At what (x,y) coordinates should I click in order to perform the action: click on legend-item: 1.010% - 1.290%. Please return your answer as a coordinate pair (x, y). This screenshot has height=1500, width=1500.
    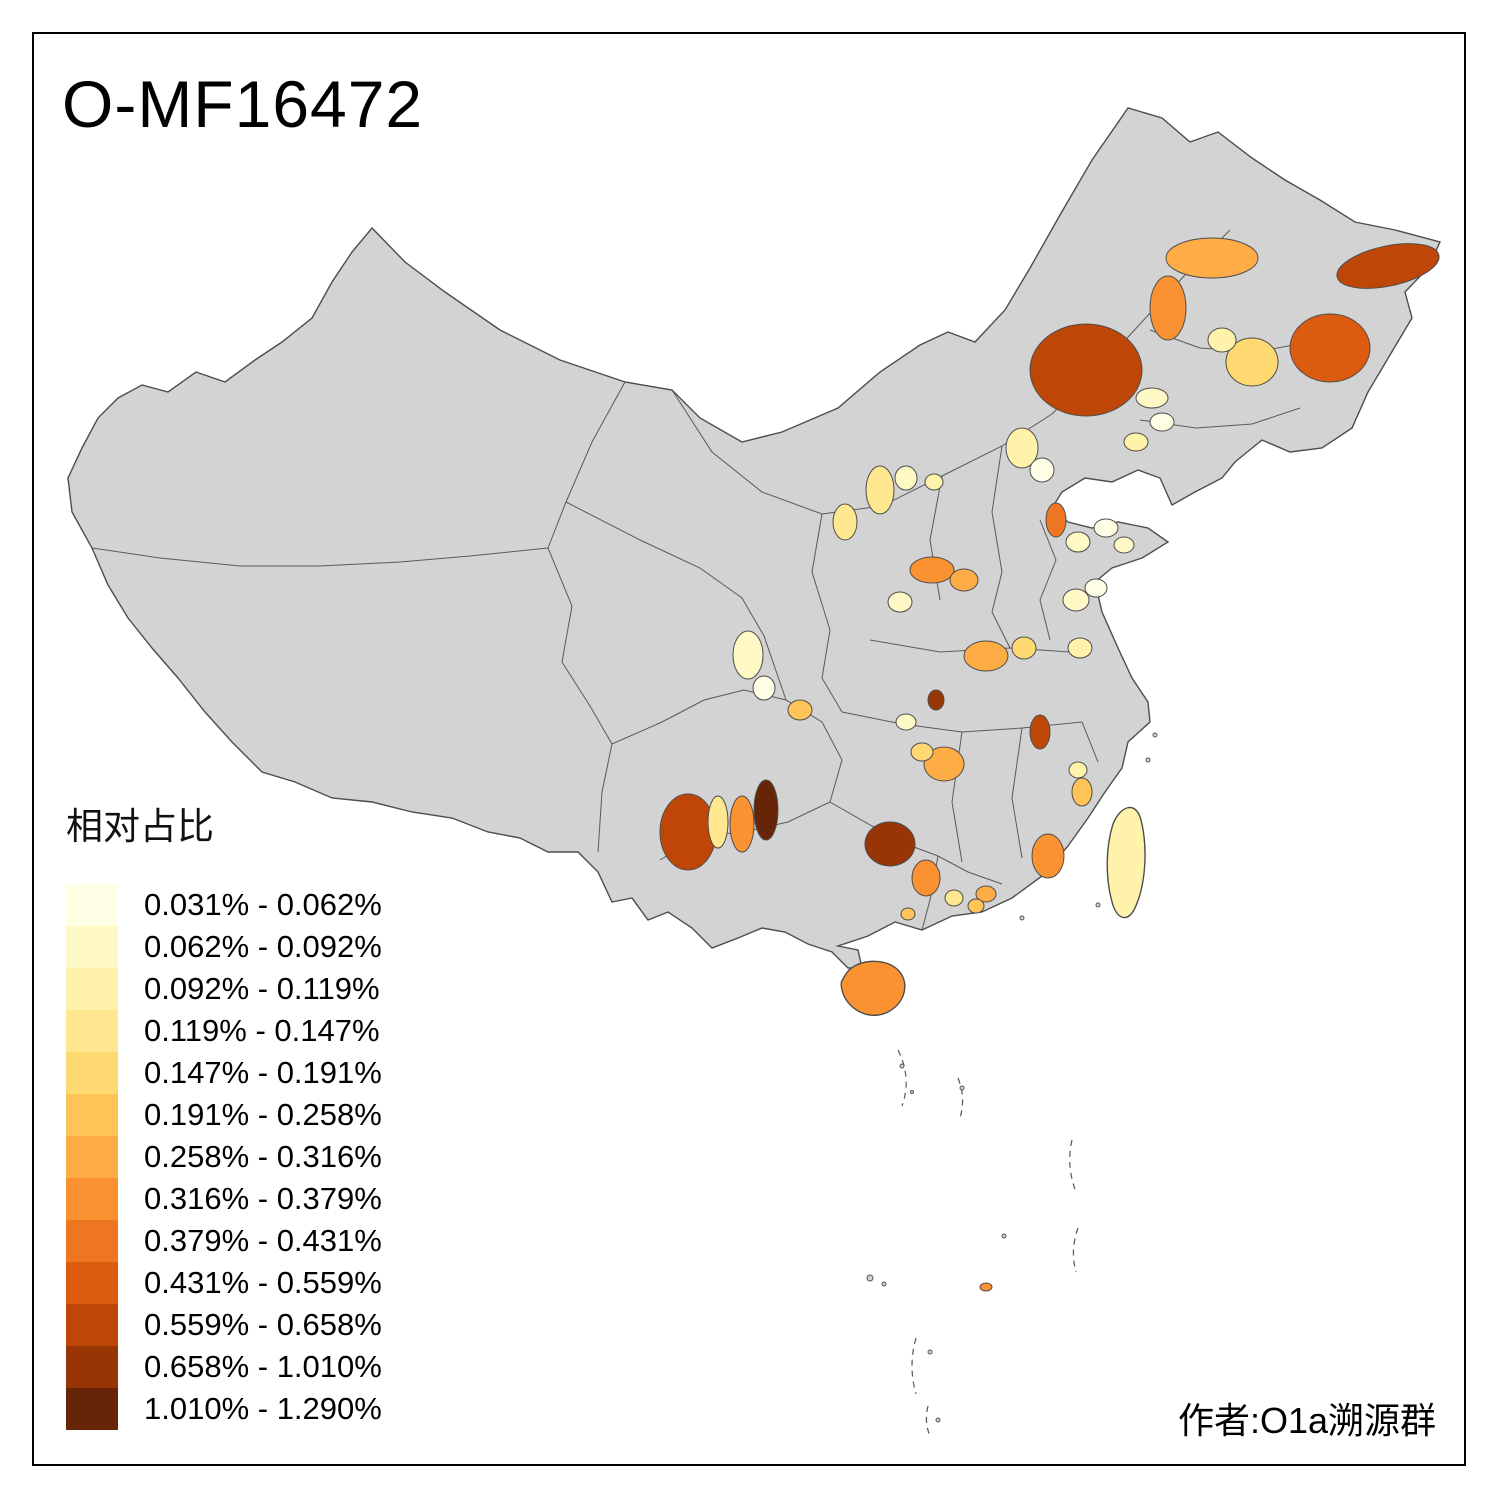
    Looking at the image, I should click on (224, 1409).